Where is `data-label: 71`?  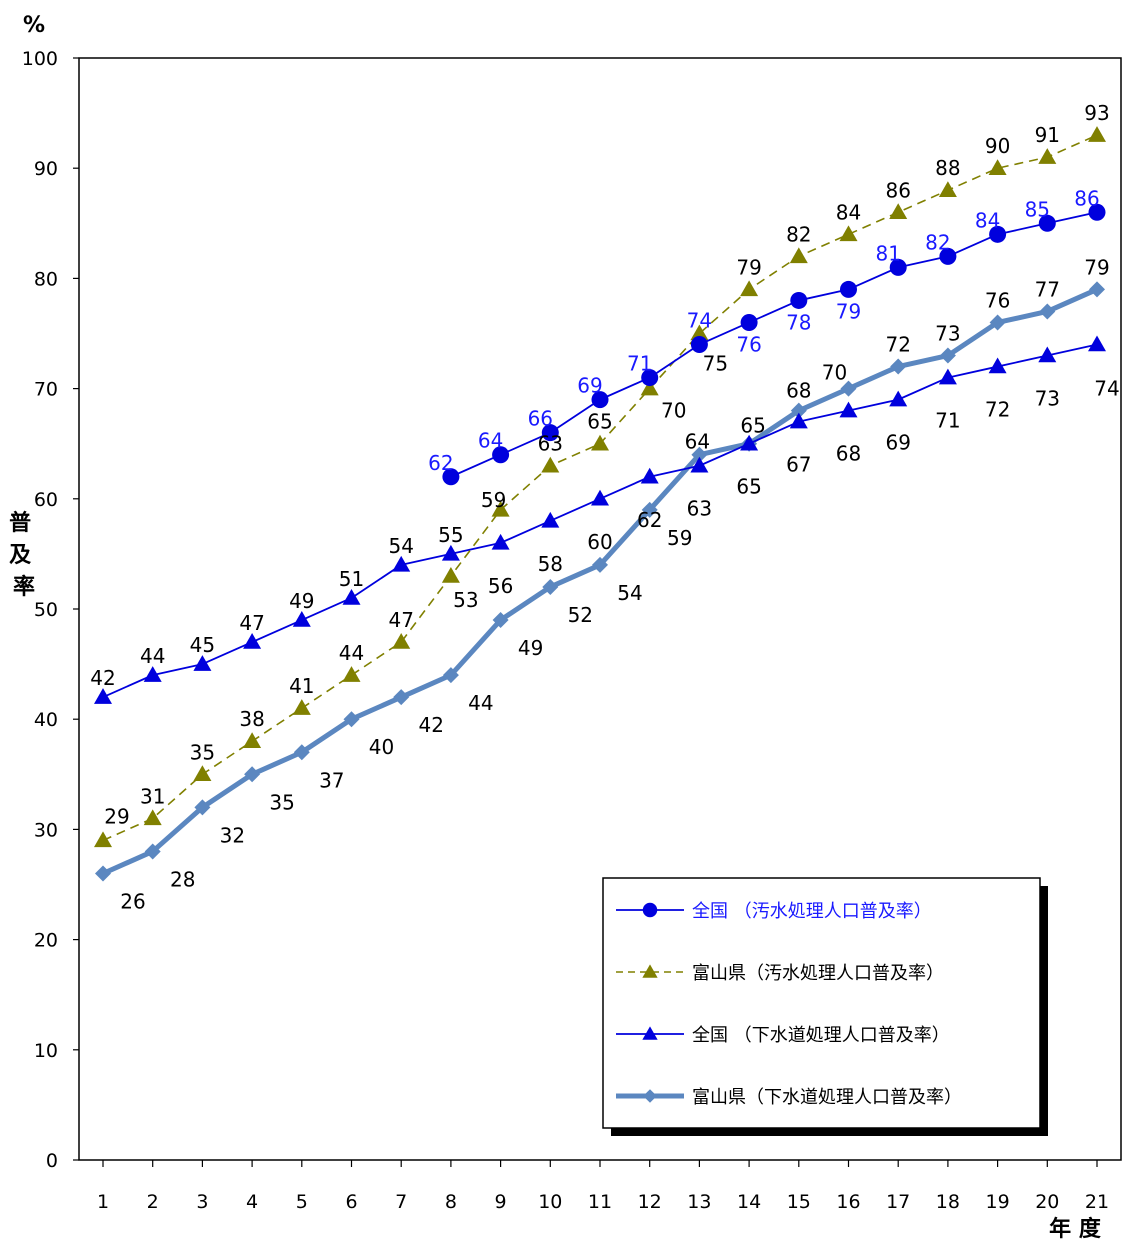 data-label: 71 is located at coordinates (947, 421).